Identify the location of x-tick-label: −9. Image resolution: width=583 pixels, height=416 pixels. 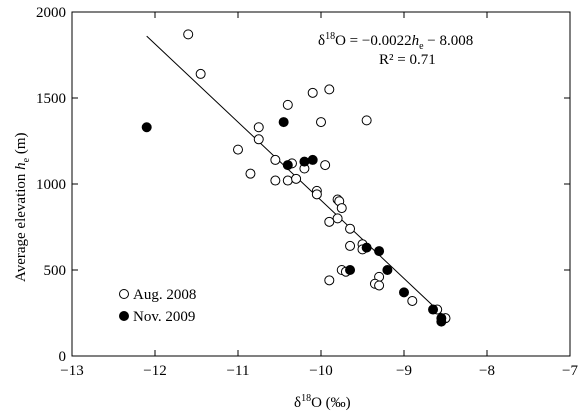
(404, 371).